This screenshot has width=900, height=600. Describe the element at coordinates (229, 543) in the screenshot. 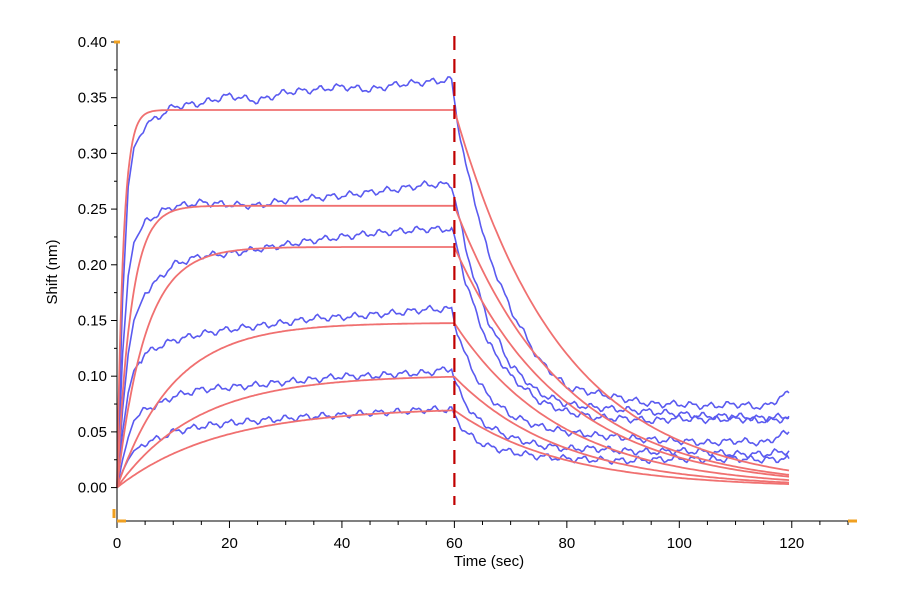

I see `x-tick-label: 20` at that location.